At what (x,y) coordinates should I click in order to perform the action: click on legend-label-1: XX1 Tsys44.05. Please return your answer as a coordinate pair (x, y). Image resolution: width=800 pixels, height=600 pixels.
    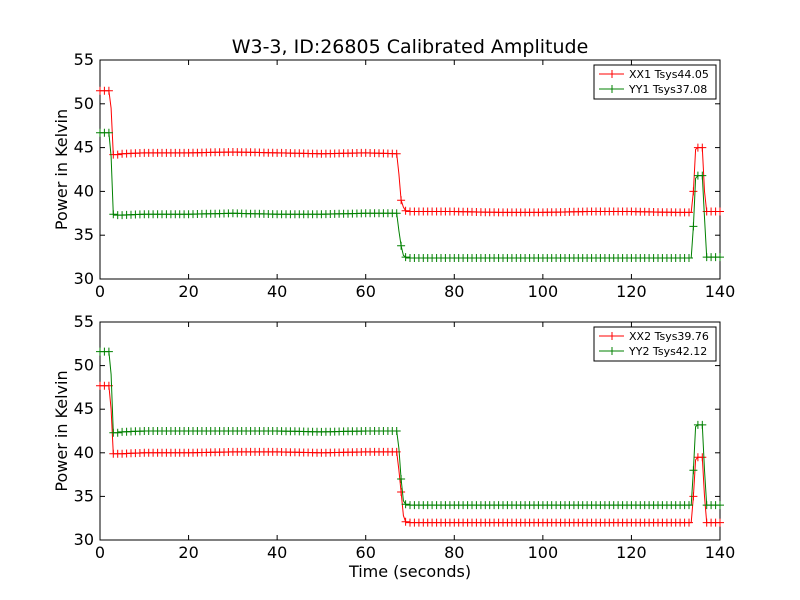
    Looking at the image, I should click on (669, 74).